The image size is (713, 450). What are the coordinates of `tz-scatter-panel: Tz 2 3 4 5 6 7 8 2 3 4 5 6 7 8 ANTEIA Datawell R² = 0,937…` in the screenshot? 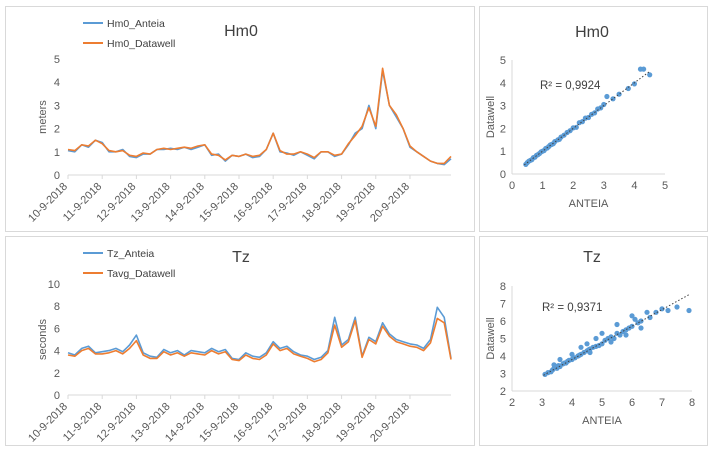 It's located at (593, 341).